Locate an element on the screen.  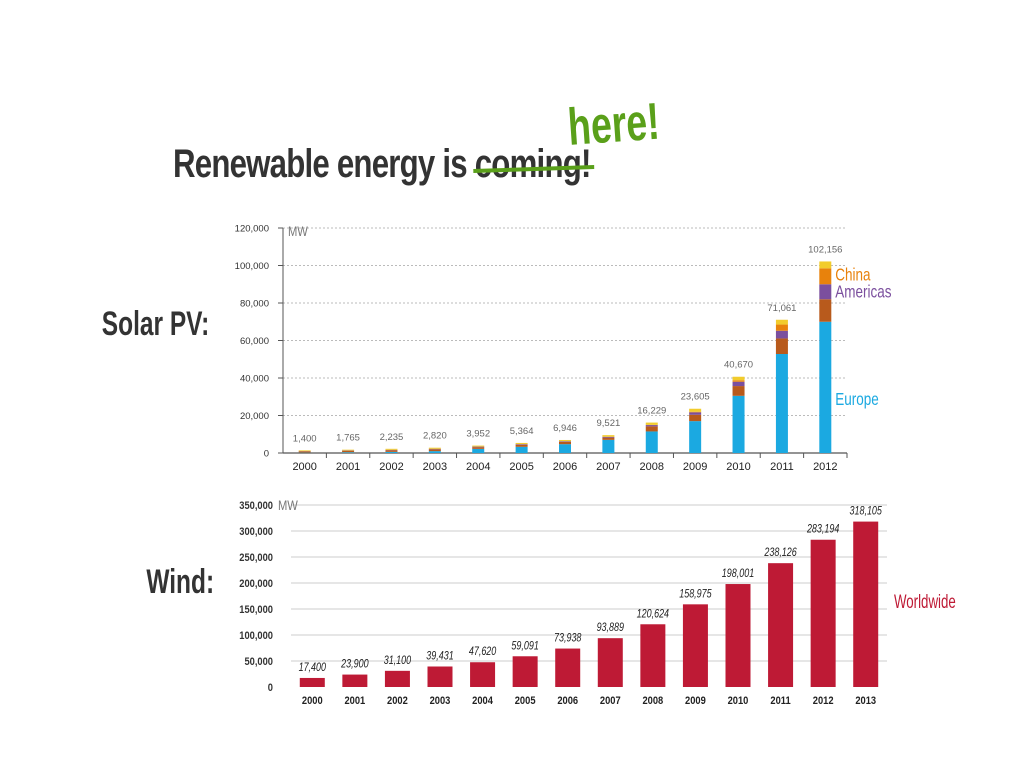
data-label: 318,105 is located at coordinates (866, 512).